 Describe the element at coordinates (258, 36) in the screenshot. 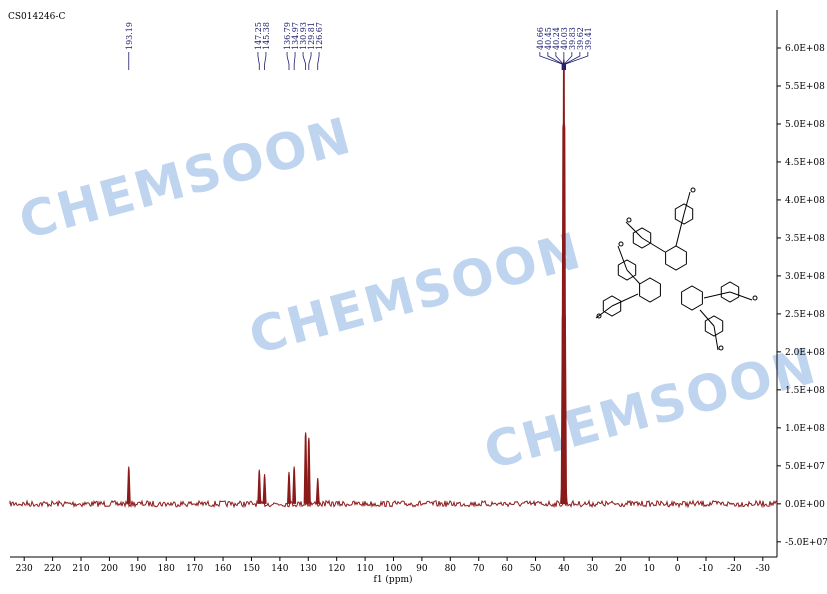

I see `peak-label: 147.25` at that location.